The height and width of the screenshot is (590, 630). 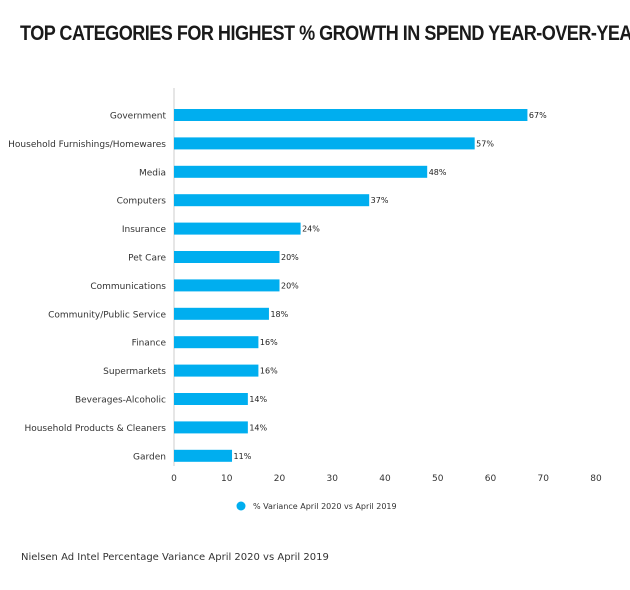 What do you see at coordinates (147, 259) in the screenshot?
I see `category-label-pet-care: Pet Care` at bounding box center [147, 259].